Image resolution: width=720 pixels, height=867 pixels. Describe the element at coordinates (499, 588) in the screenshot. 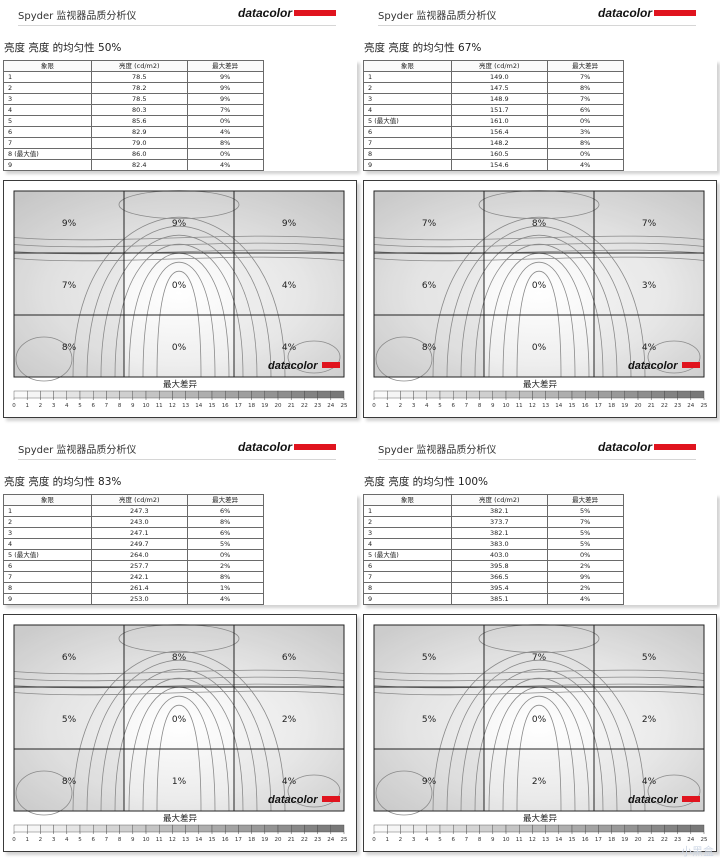

I see `luminance-cell: 395.4` at that location.